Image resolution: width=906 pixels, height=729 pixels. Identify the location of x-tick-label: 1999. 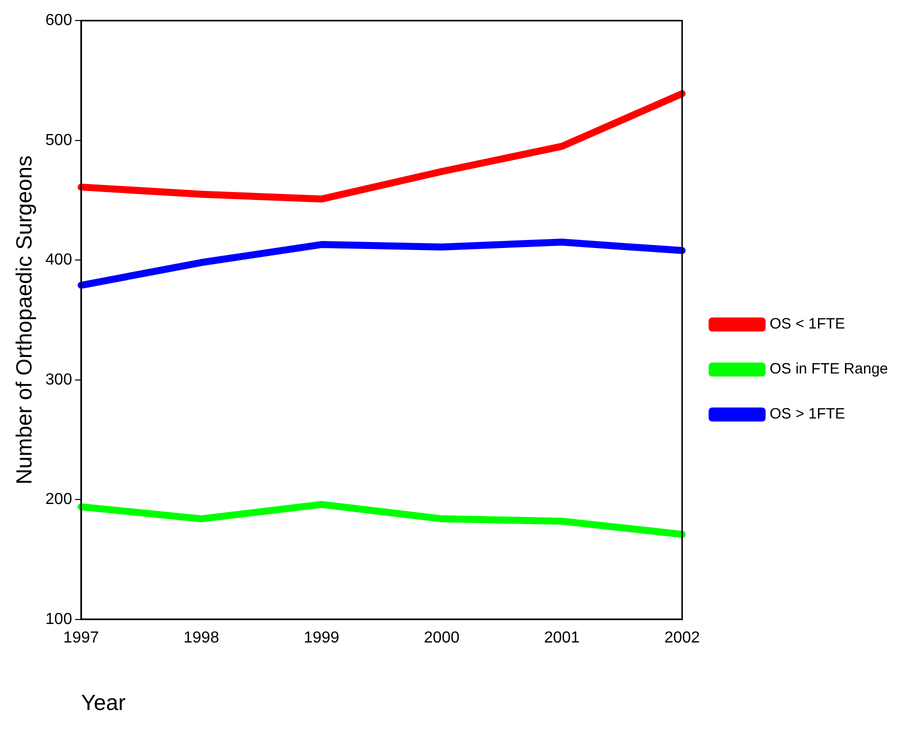
(322, 637).